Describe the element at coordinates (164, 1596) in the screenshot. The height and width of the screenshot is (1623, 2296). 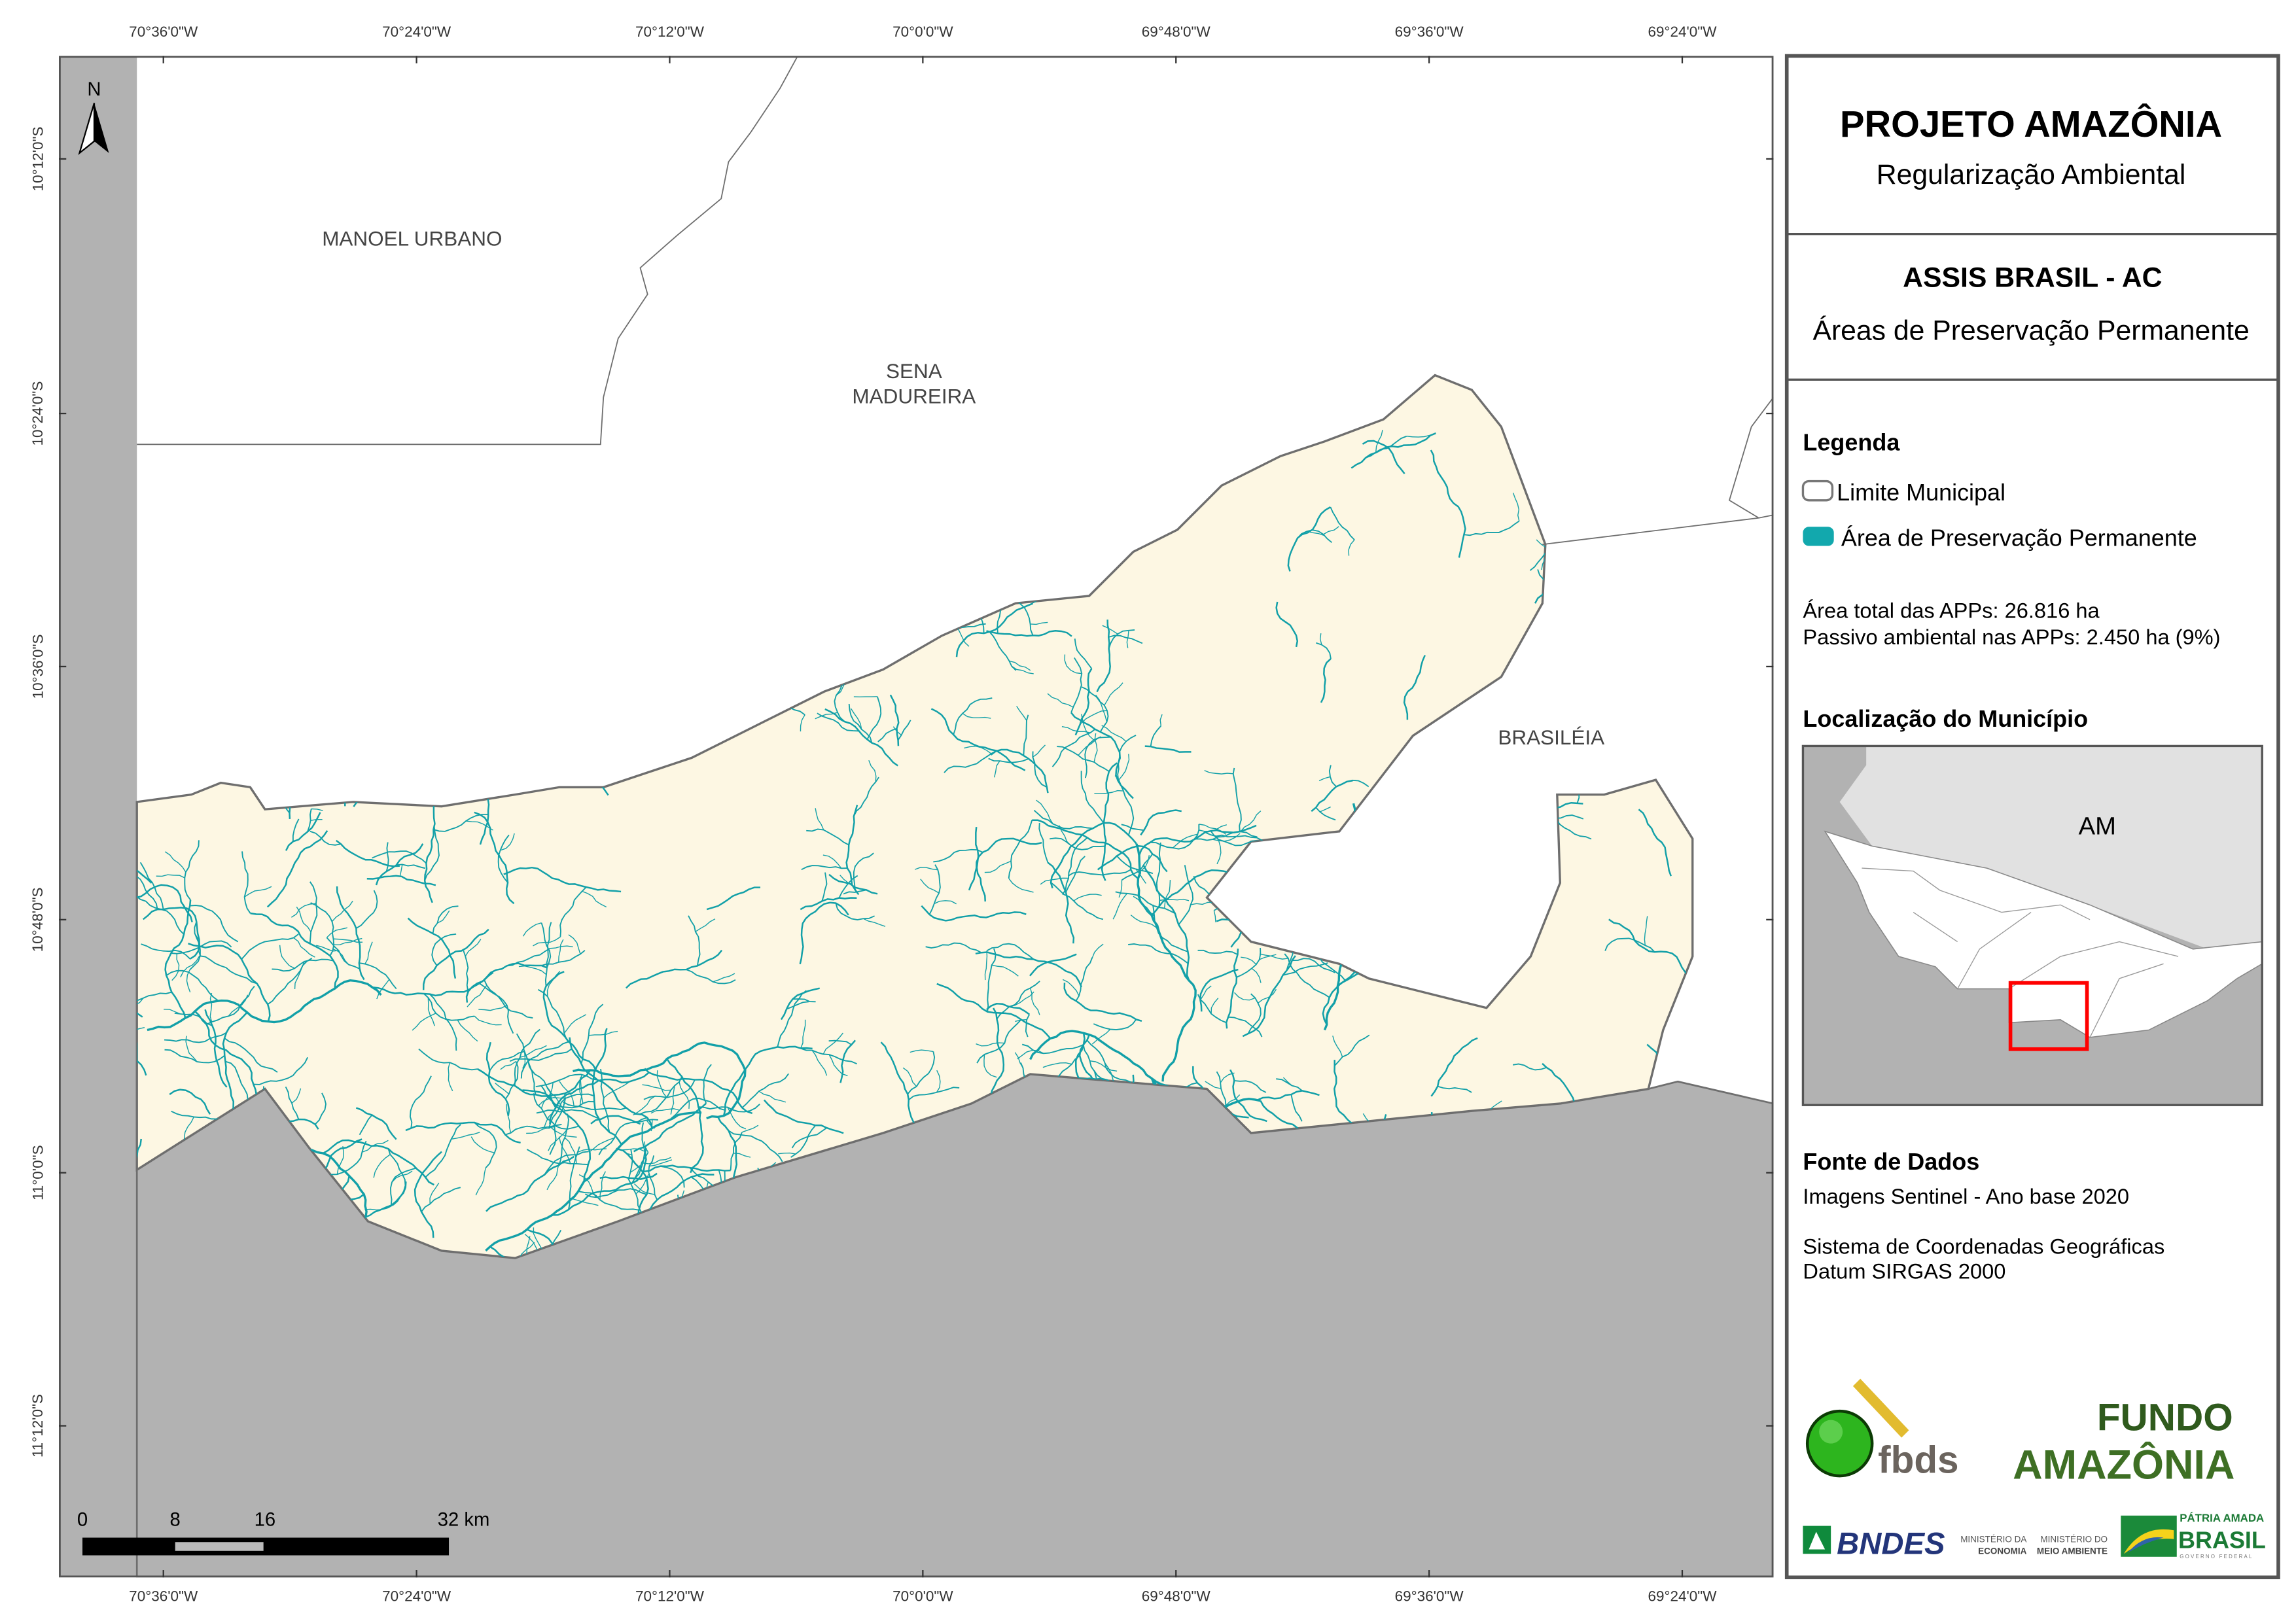
I see `longitude-tick-label: 70°36'0"W` at that location.